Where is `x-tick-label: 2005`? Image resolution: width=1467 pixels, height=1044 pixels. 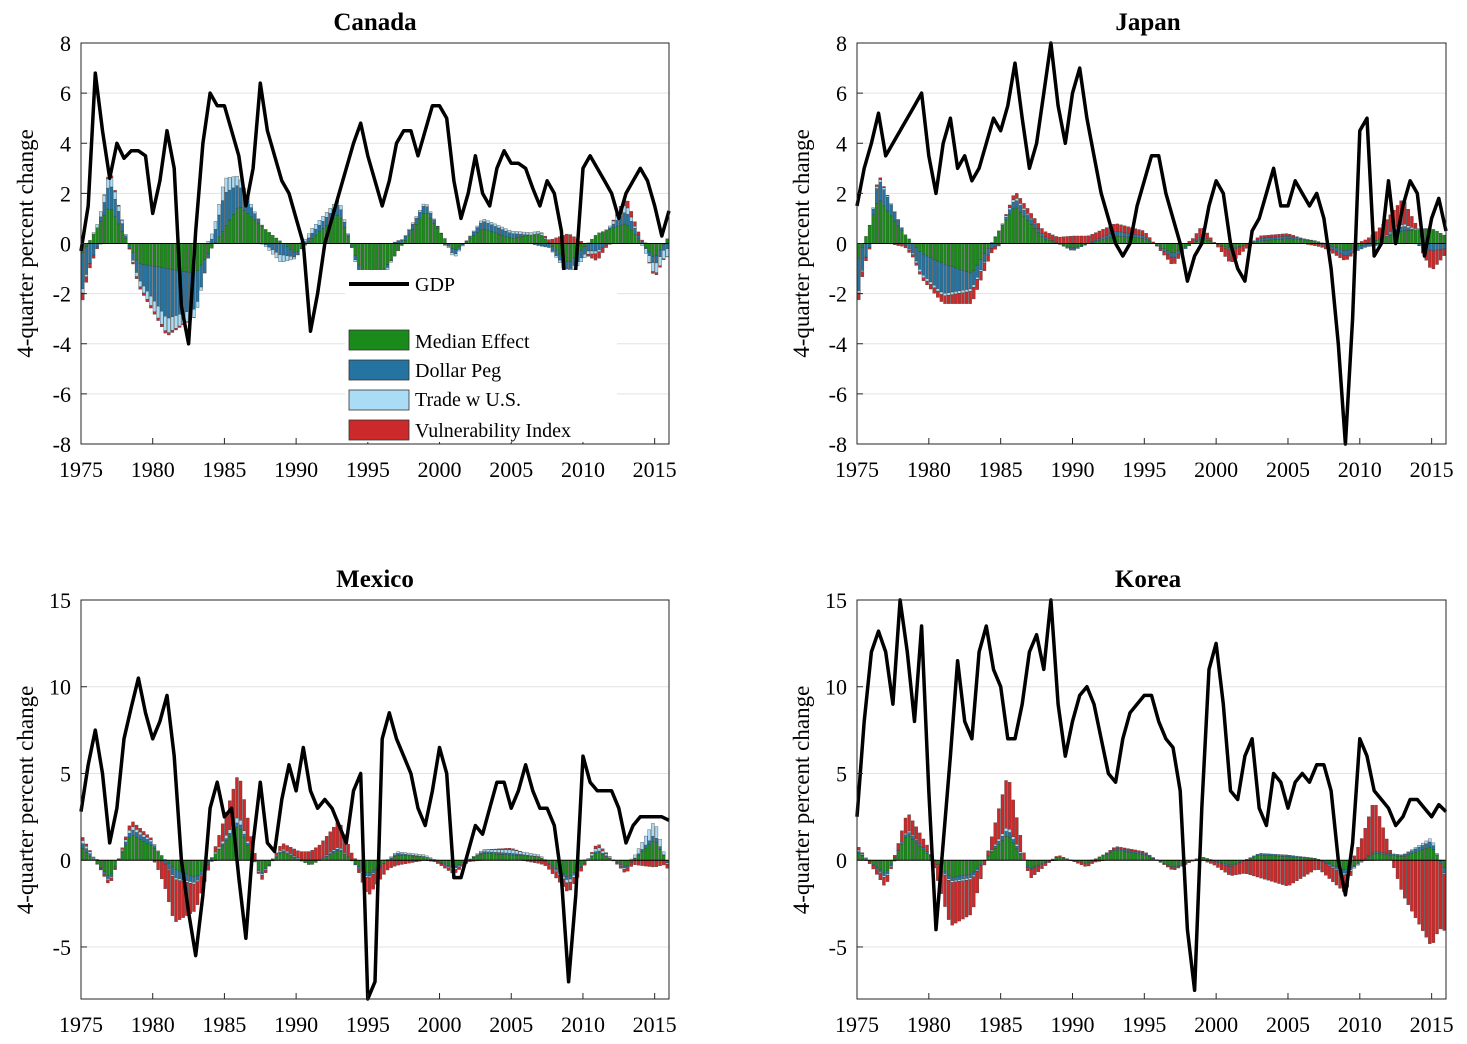
x-tick-label: 2005 is located at coordinates (511, 1024).